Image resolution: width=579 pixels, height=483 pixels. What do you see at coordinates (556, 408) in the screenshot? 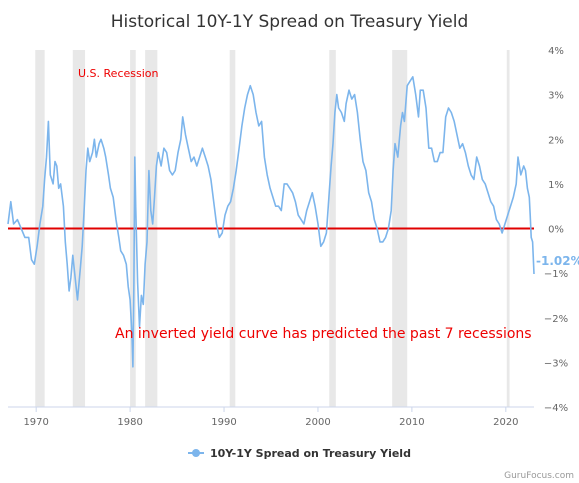
I see `y-tick-label: −4%` at bounding box center [556, 408].